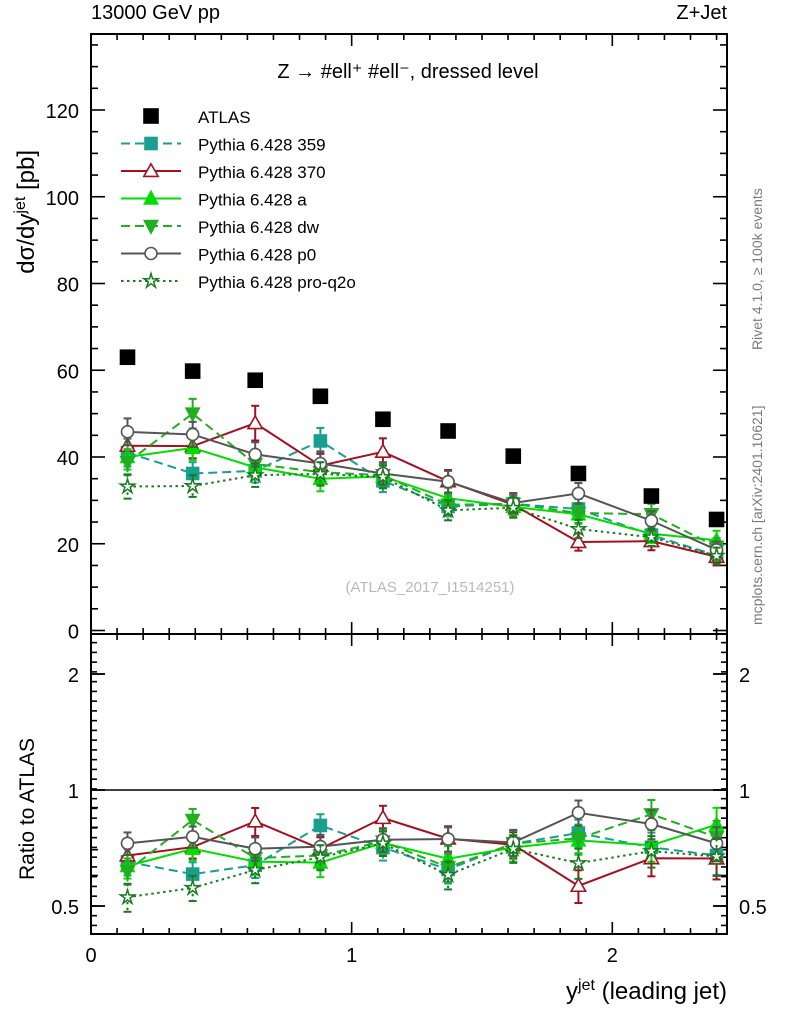 The height and width of the screenshot is (1024, 786). What do you see at coordinates (27, 809) in the screenshot?
I see `y-axis-label-ratio: Ratio to ATLAS` at bounding box center [27, 809].